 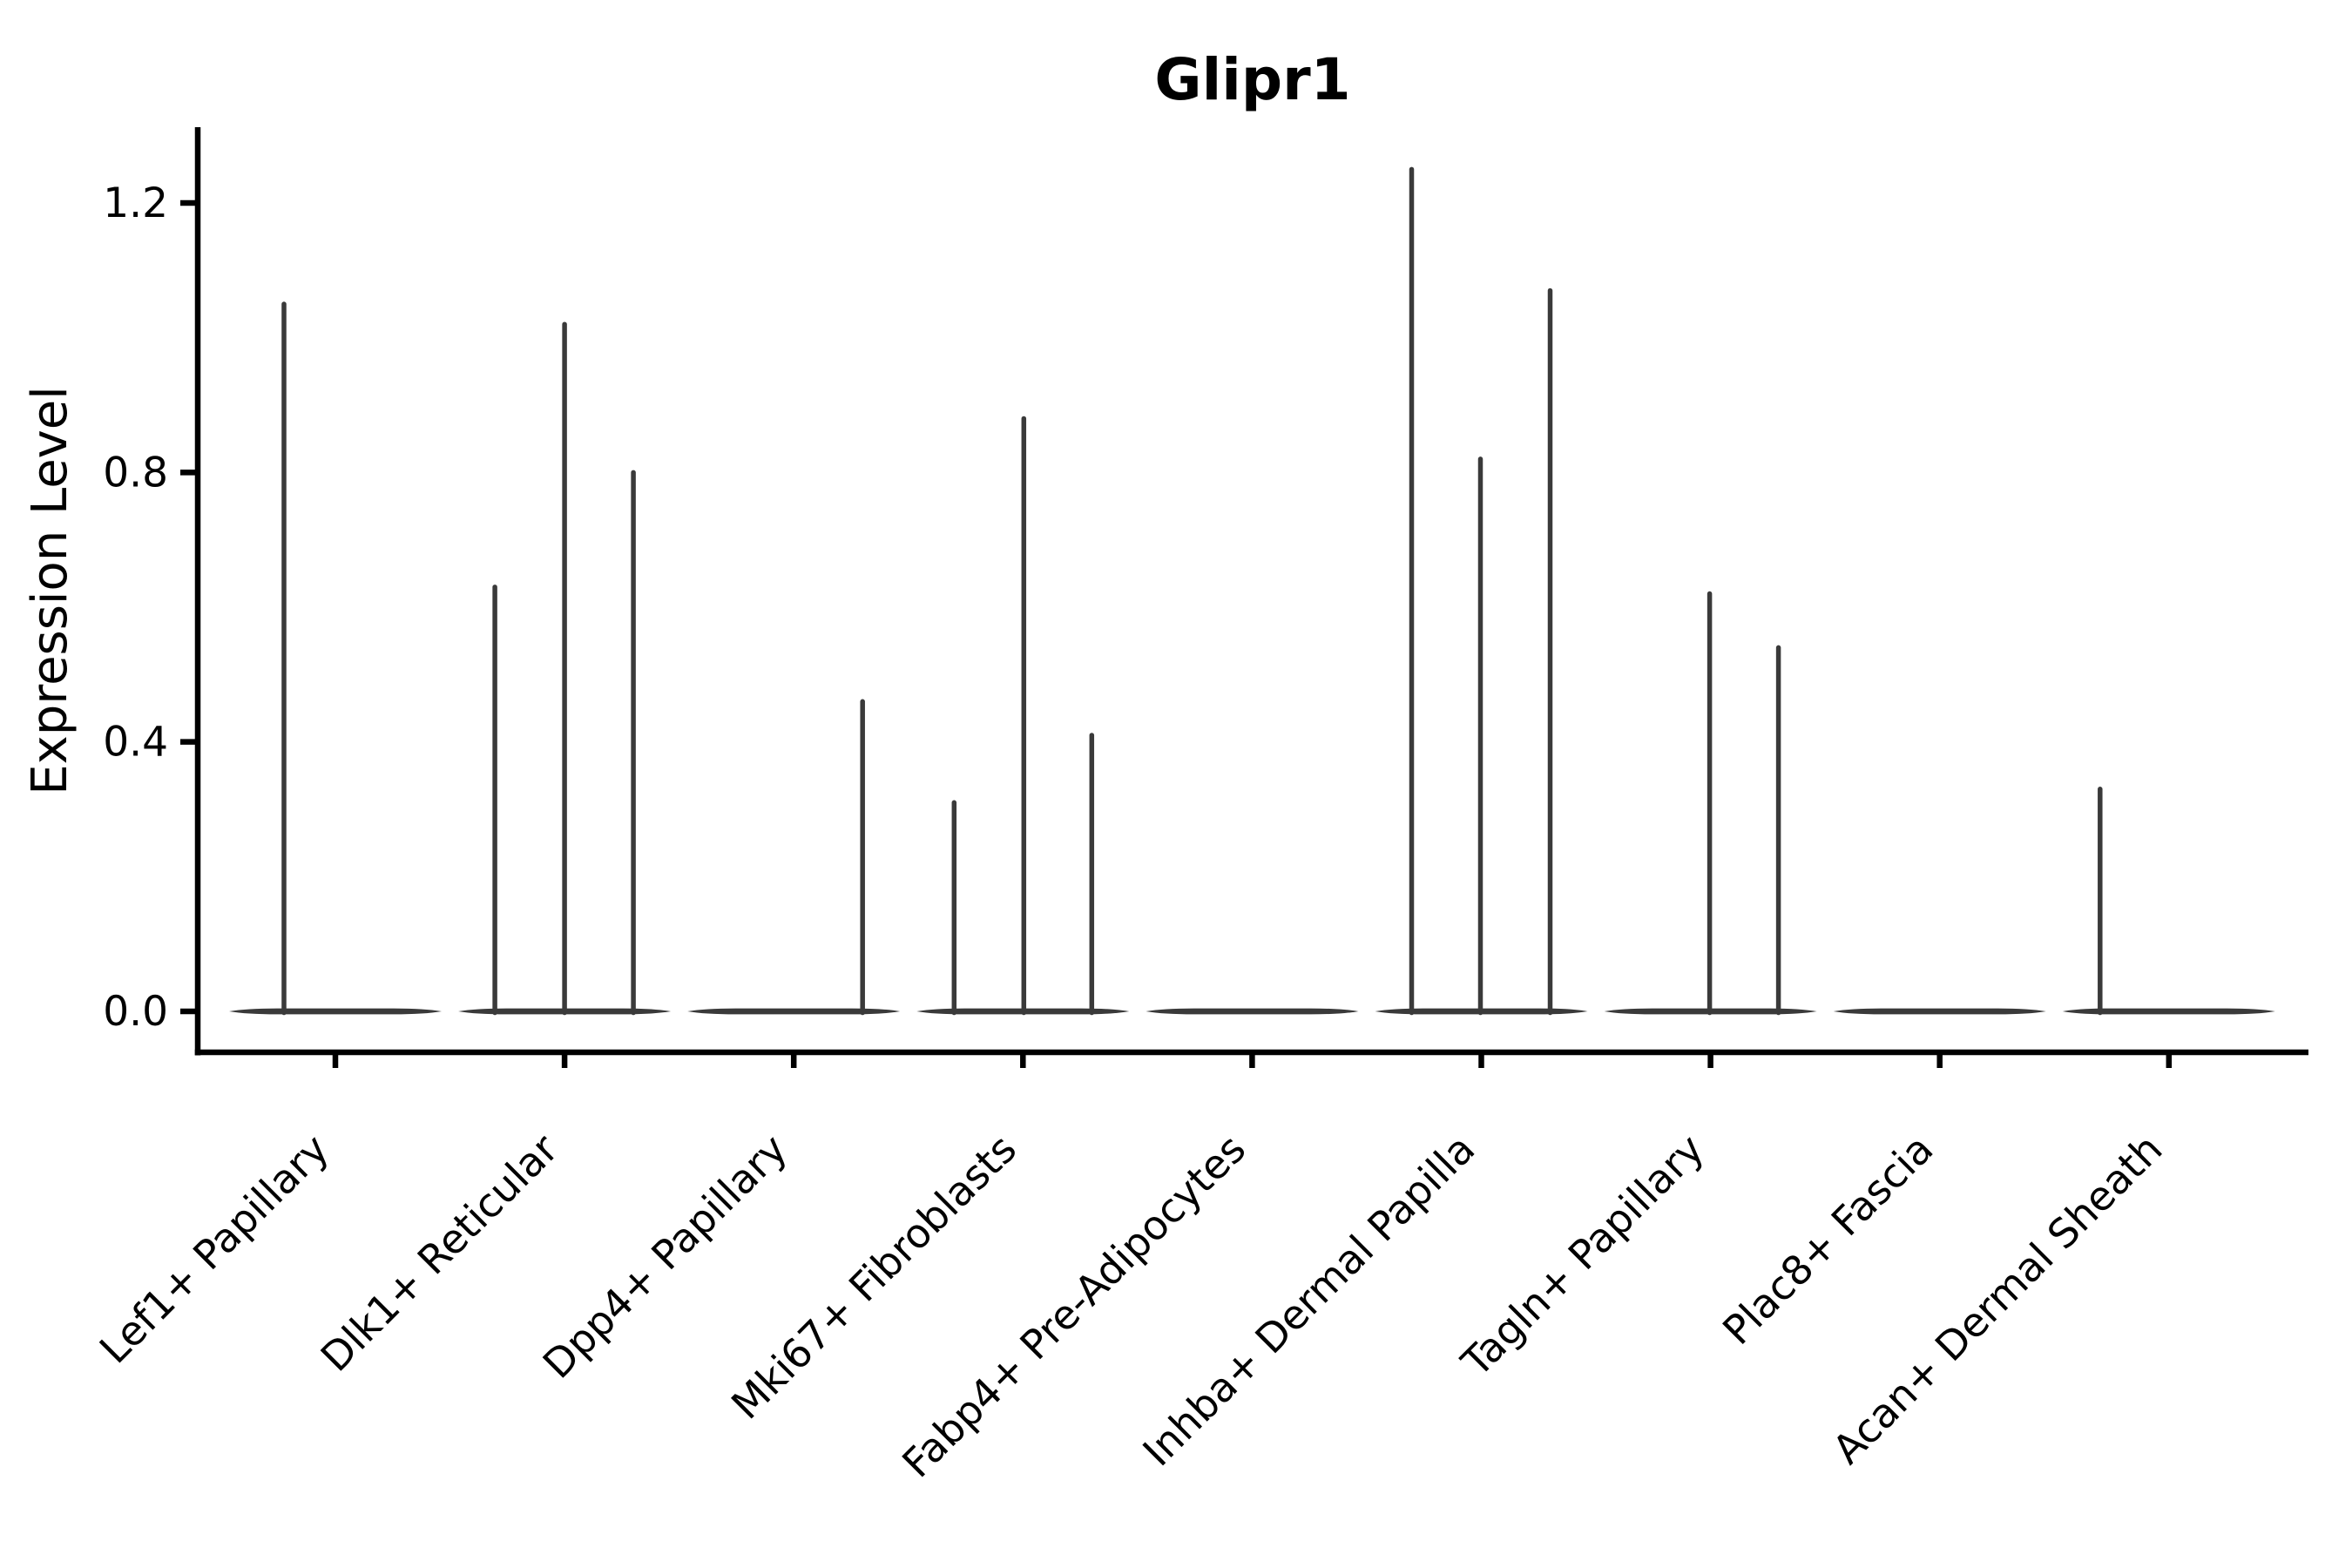 What do you see at coordinates (1582, 1256) in the screenshot?
I see `x-tick-label: Tagln+ Papillary` at bounding box center [1582, 1256].